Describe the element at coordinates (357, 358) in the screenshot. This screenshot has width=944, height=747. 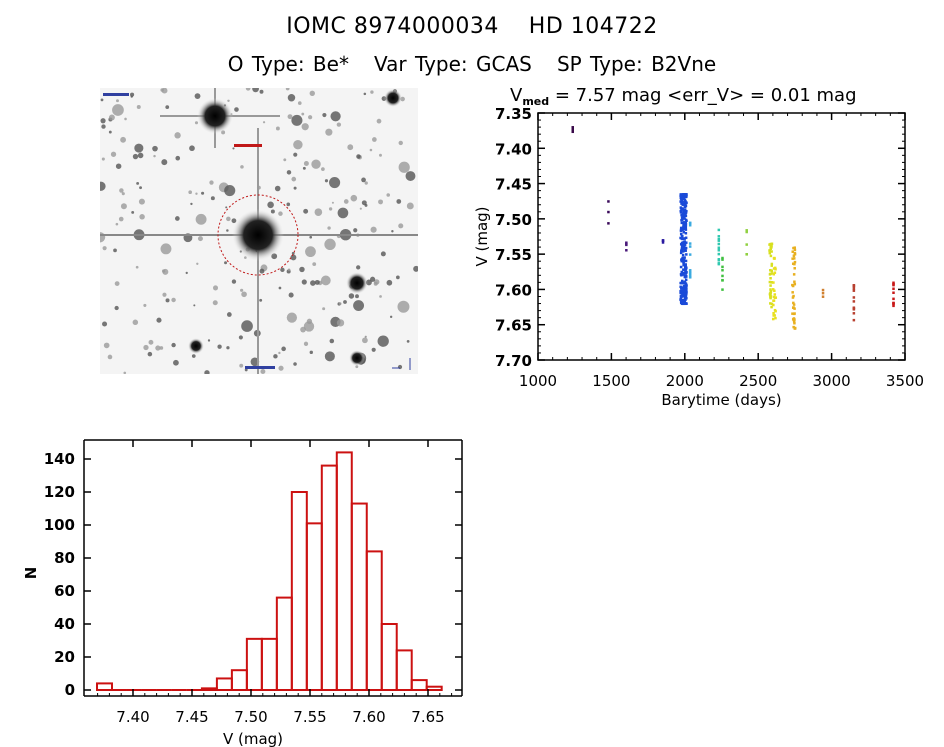
I see `bright-star` at that location.